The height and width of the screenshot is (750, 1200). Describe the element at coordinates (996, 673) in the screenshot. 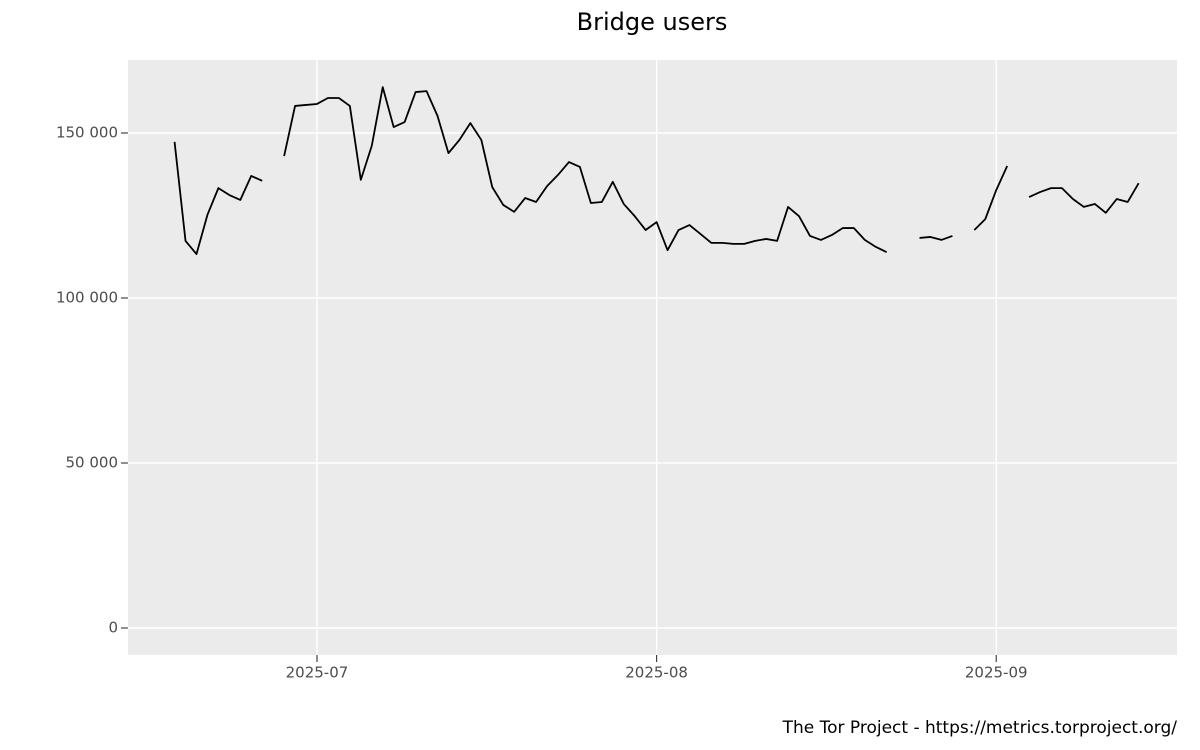

I see `x-tick-label: 2025-09` at that location.